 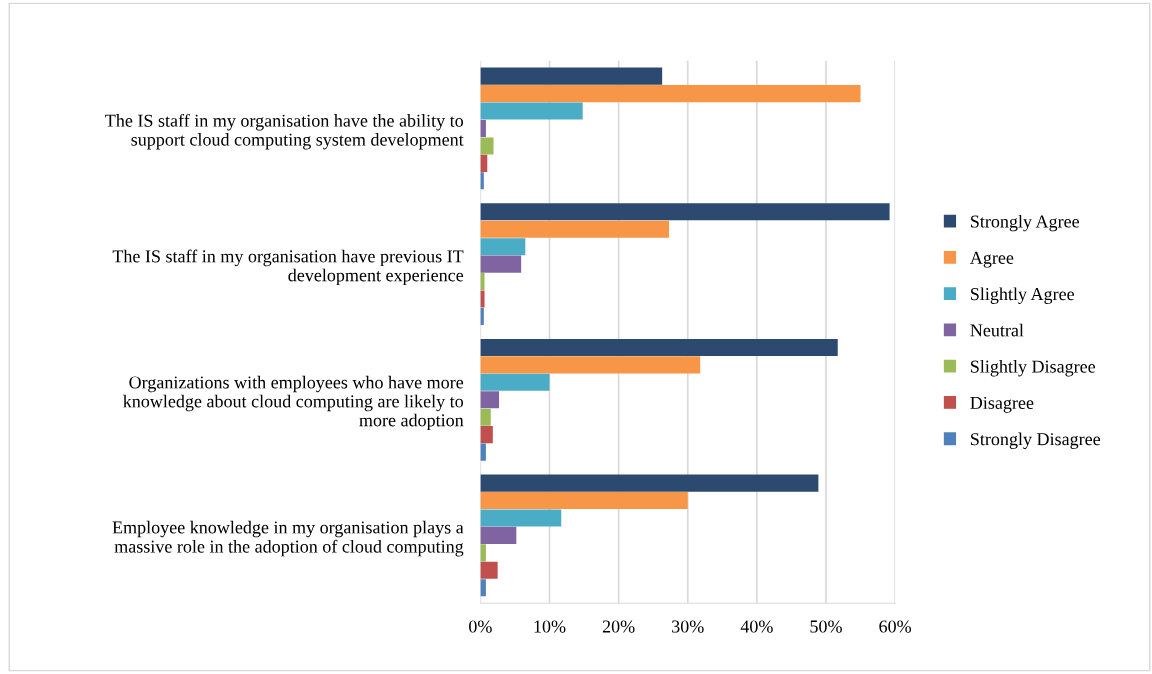 What do you see at coordinates (618, 626) in the screenshot?
I see `x-tick-label: 20%` at bounding box center [618, 626].